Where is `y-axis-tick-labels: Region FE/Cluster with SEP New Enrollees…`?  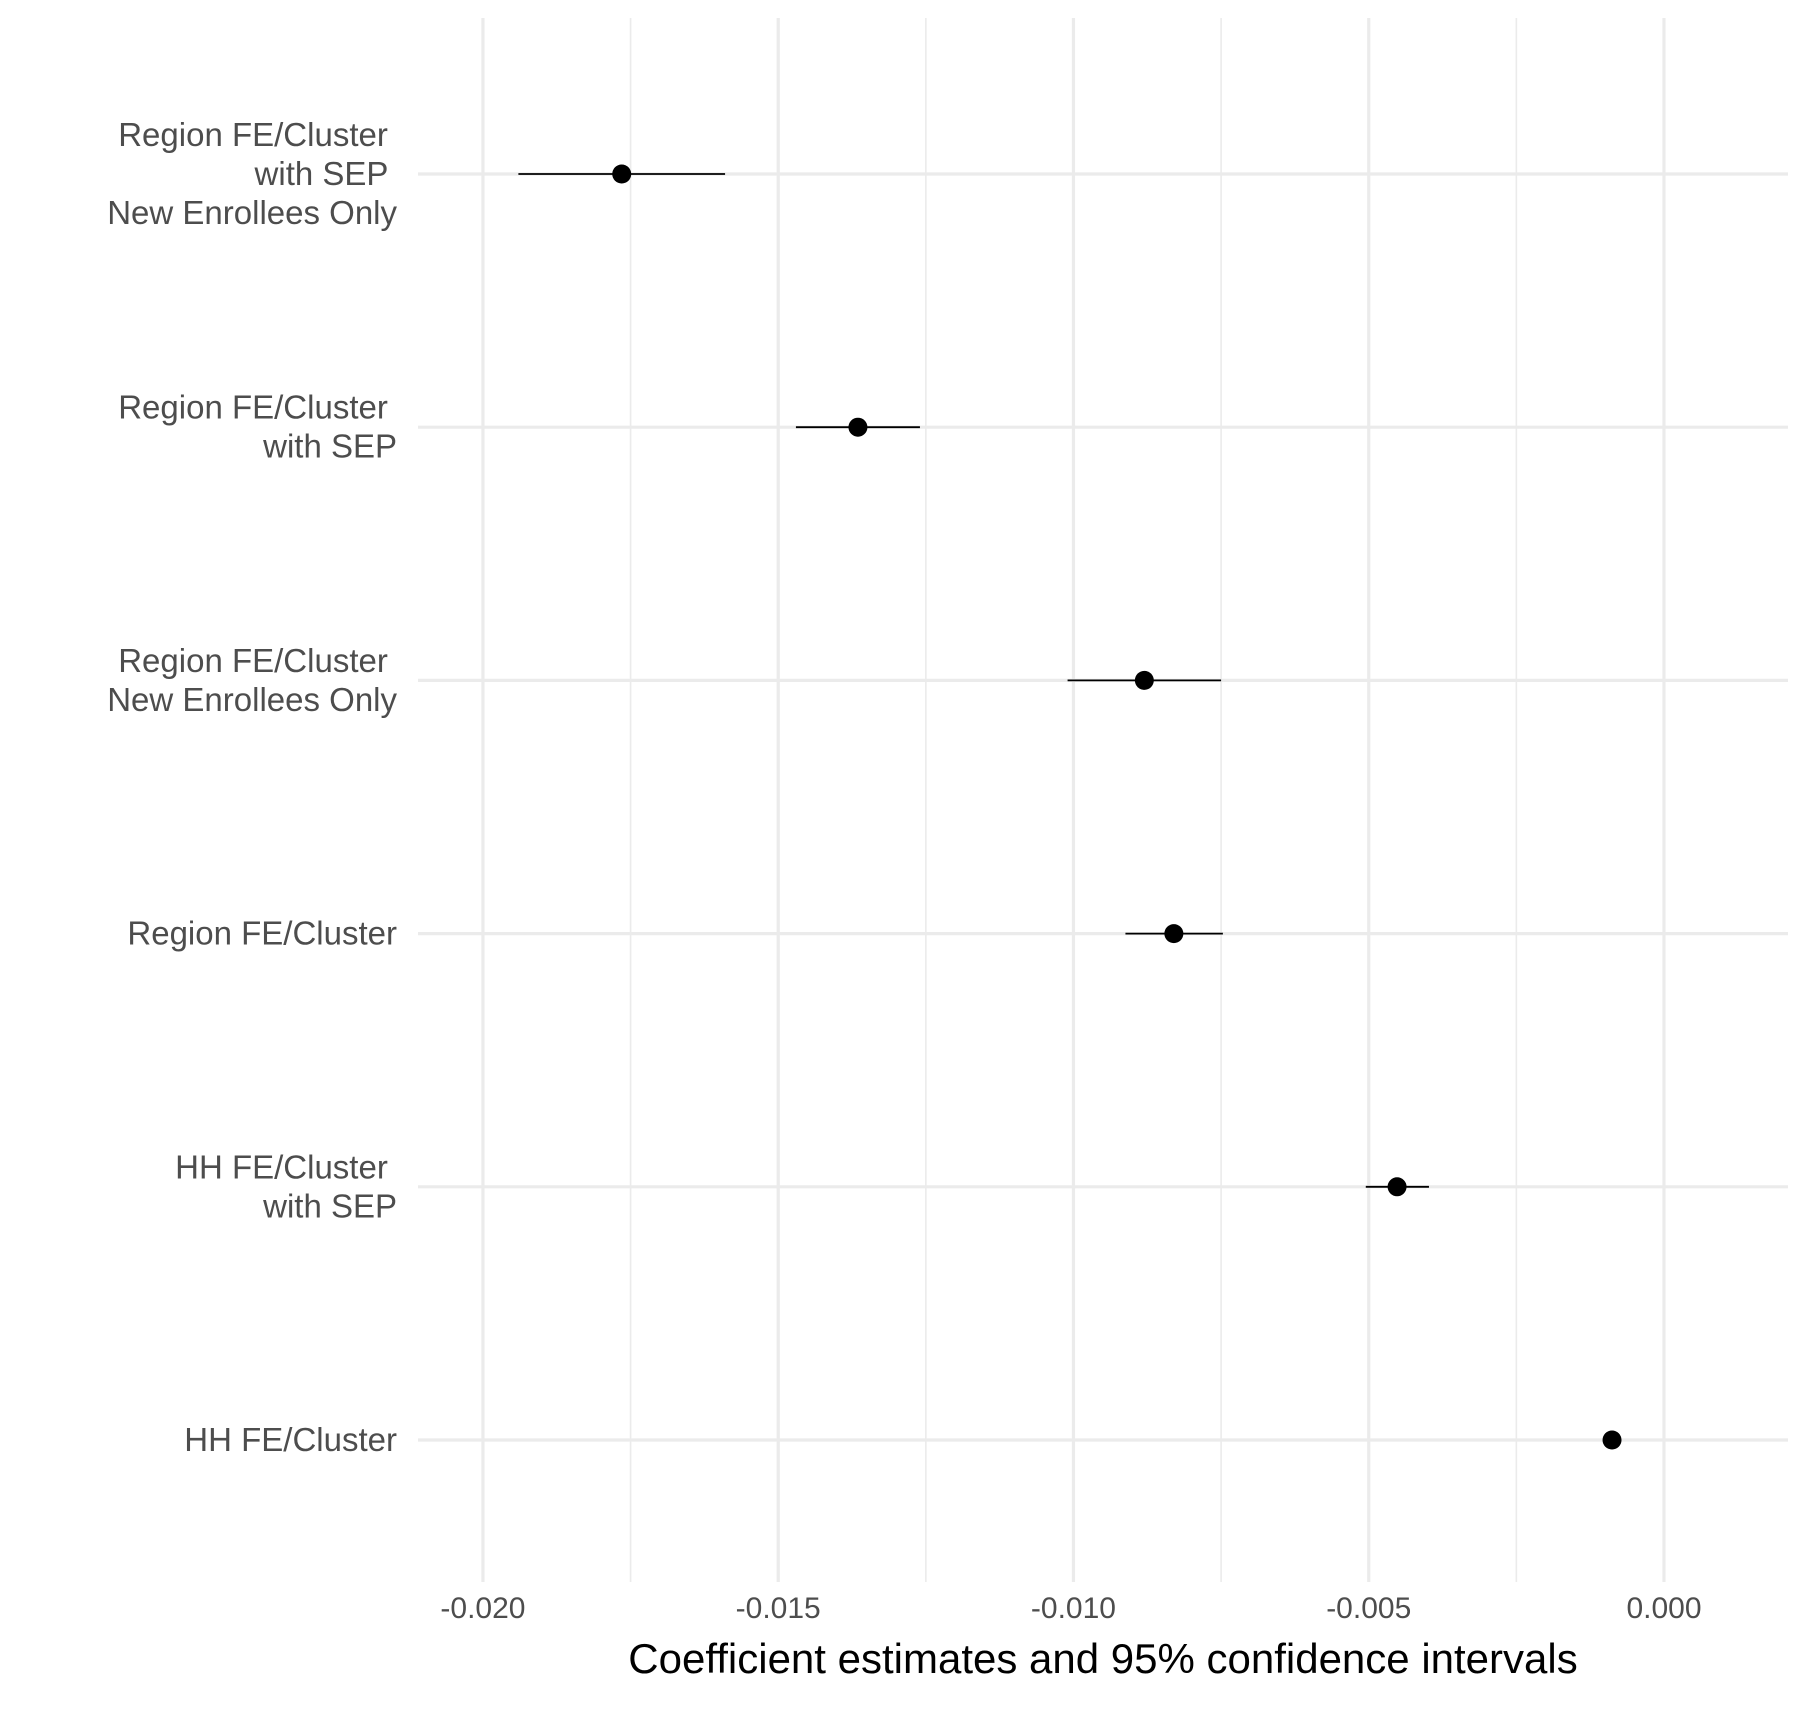
y-axis-tick-labels: Region FE/Cluster with SEP New Enrollees… is located at coordinates (252, 787).